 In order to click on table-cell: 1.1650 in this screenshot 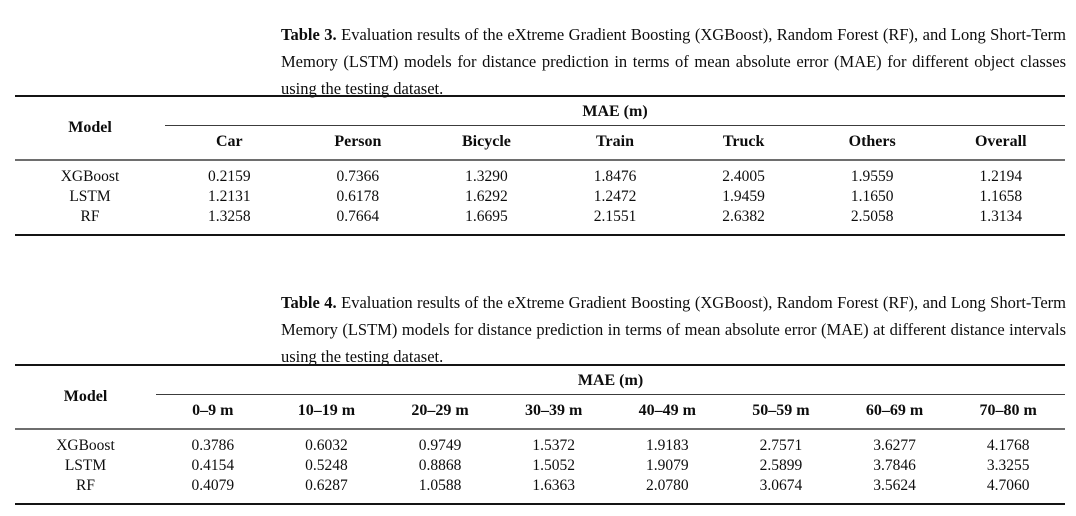, I will do `click(872, 196)`.